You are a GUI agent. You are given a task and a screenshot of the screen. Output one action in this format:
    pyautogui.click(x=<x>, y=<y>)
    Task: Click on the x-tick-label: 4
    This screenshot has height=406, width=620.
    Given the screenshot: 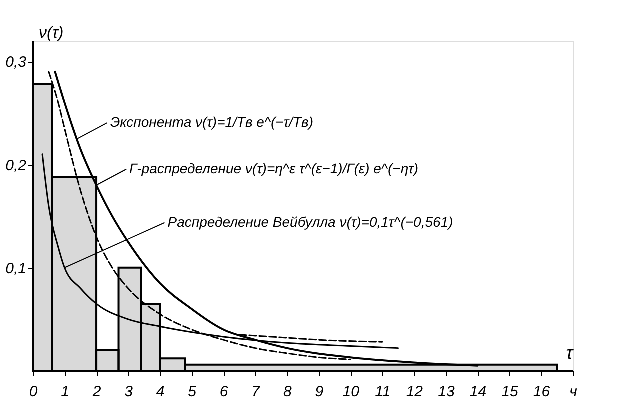 What is the action you would take?
    pyautogui.click(x=160, y=392)
    